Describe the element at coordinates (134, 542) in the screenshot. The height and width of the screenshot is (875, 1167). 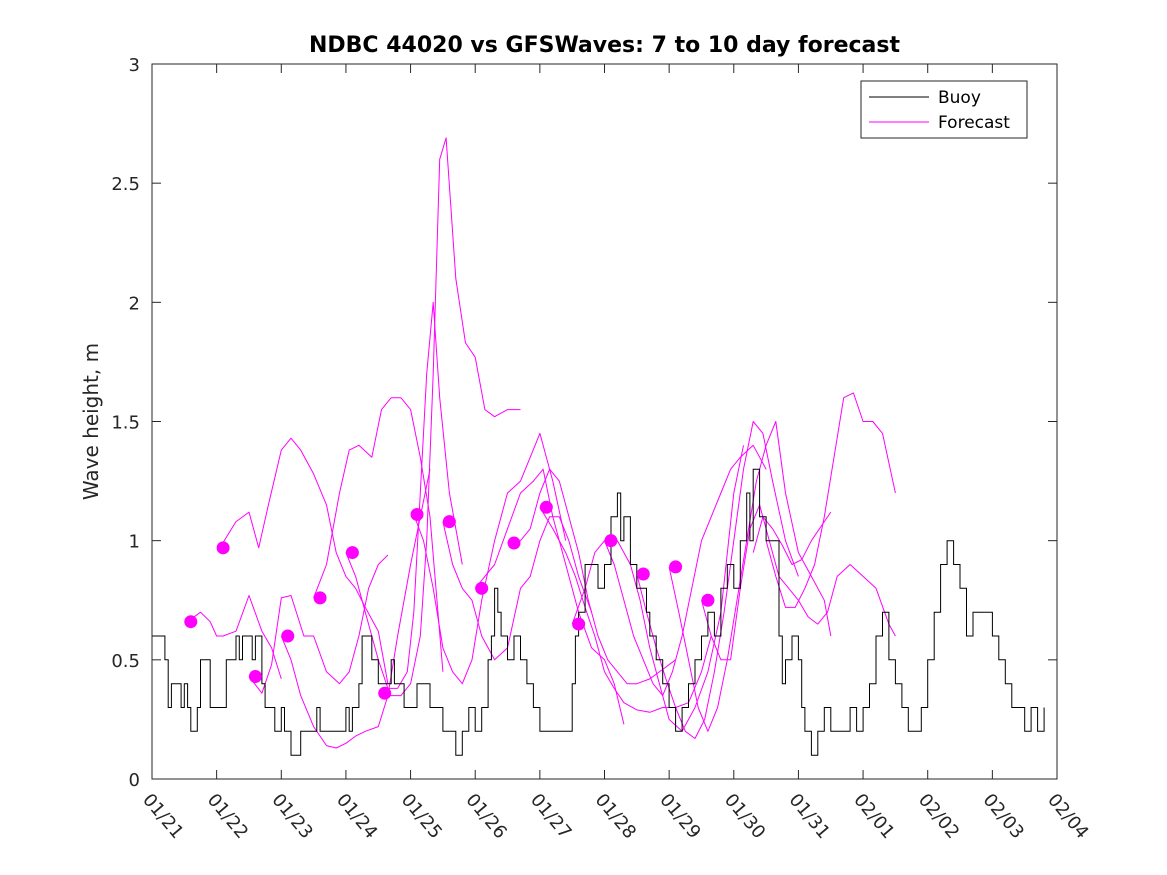
I see `y-tick-label: 1` at that location.